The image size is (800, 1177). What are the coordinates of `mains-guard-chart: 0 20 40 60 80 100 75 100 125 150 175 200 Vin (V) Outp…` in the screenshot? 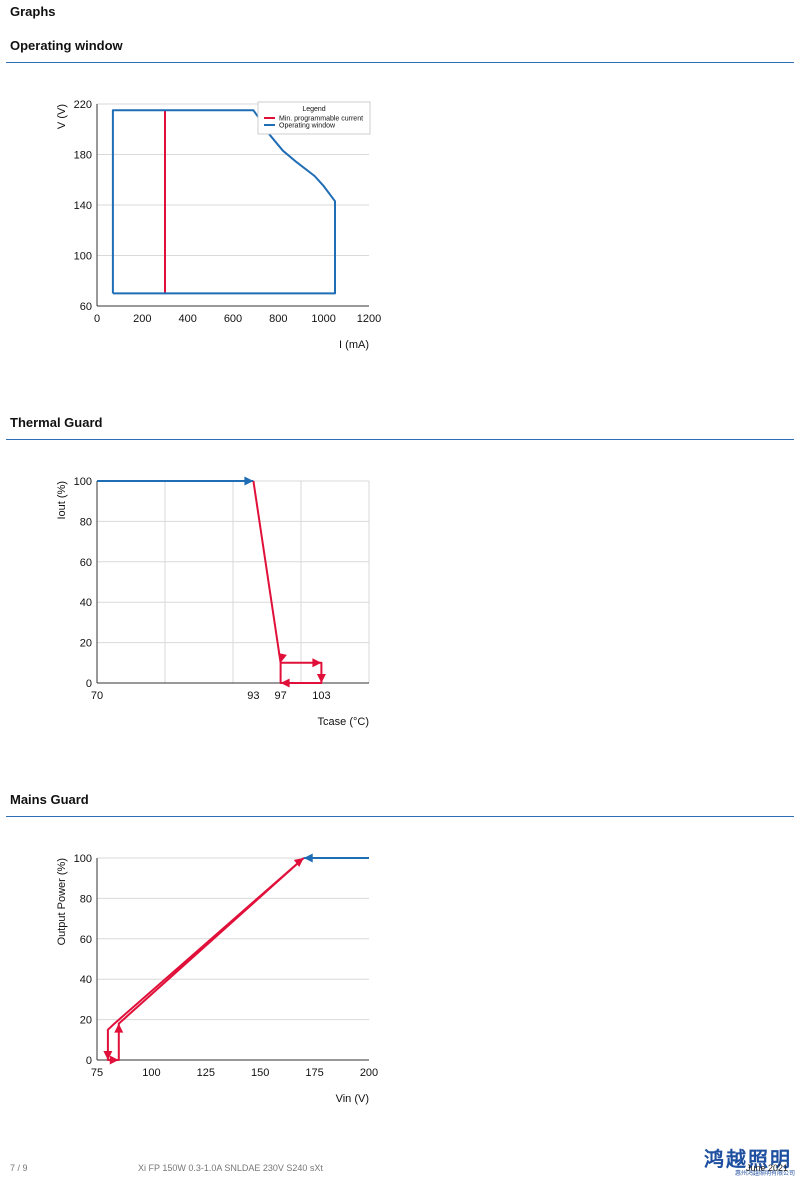 It's located at (217, 979).